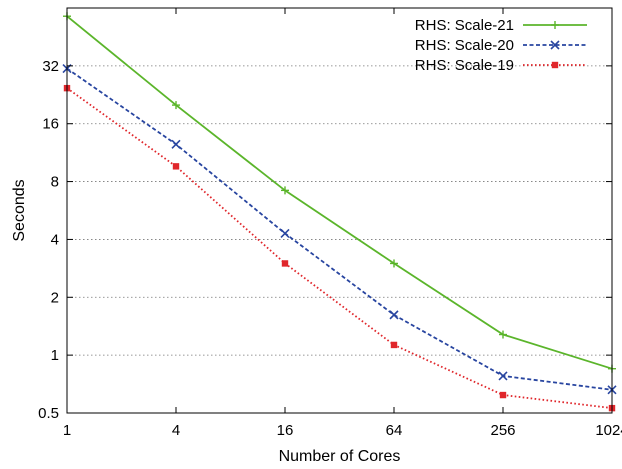 The height and width of the screenshot is (469, 622). Describe the element at coordinates (55, 297) in the screenshot. I see `y-tick-label: 2` at that location.